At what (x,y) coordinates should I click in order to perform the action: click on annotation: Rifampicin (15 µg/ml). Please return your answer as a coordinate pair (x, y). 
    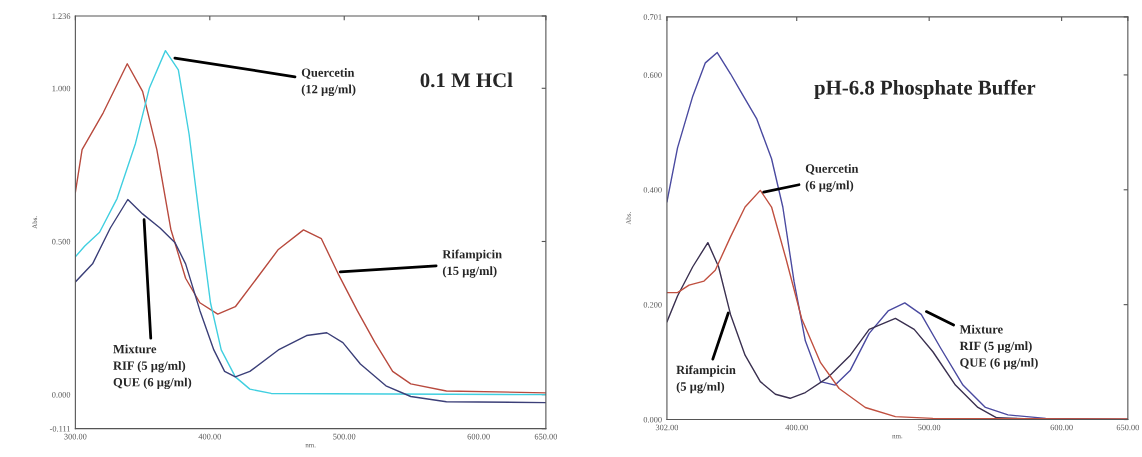
    Looking at the image, I should click on (472, 263).